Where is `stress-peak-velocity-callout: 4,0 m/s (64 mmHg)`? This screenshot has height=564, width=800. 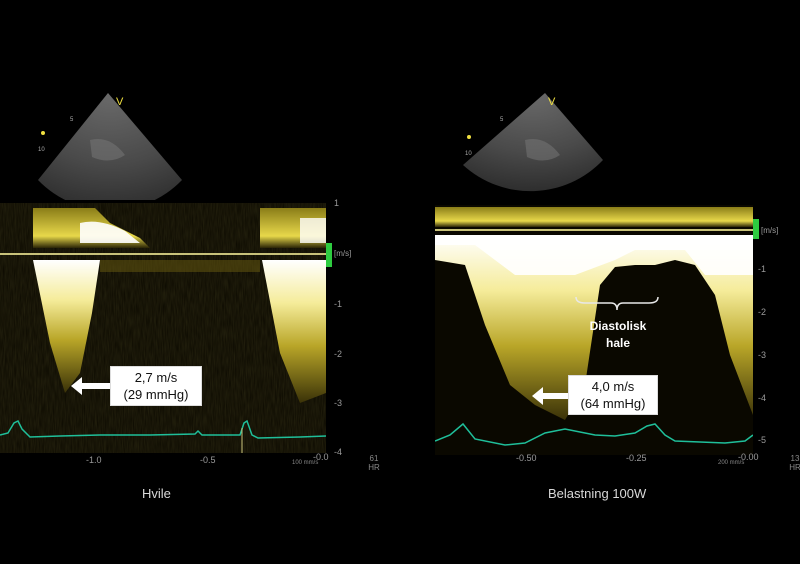
stress-peak-velocity-callout: 4,0 m/s (64 mmHg) is located at coordinates (613, 395).